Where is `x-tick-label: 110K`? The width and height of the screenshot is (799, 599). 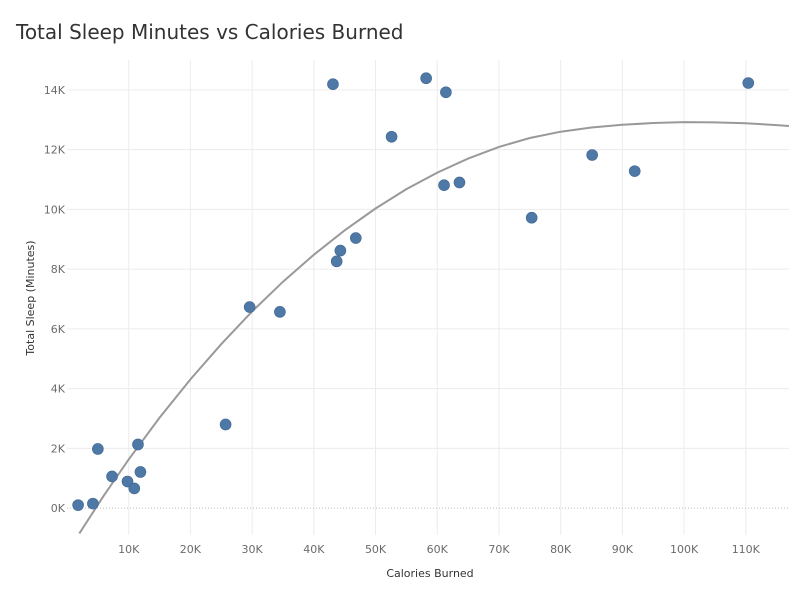
x-tick-label: 110K is located at coordinates (746, 549).